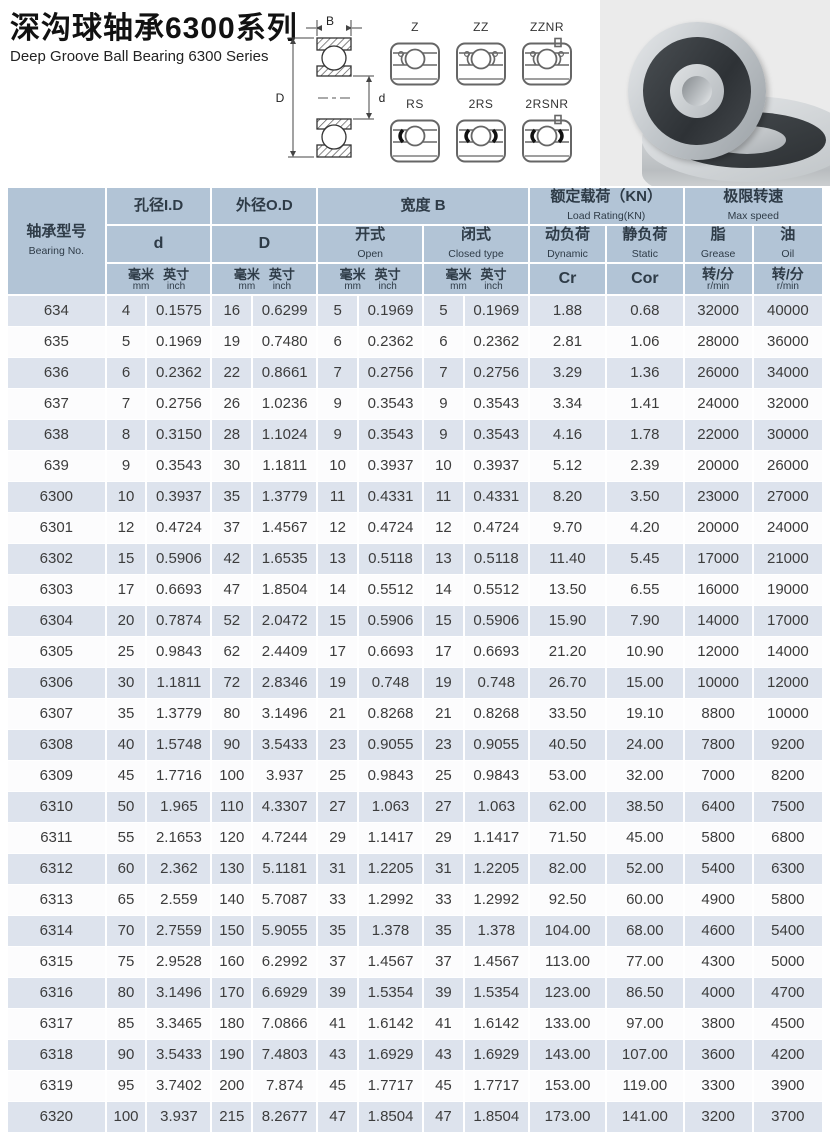 Image resolution: width=830 pixels, height=1142 pixels. I want to click on cell-oil-speed: 8200, so click(787, 775).